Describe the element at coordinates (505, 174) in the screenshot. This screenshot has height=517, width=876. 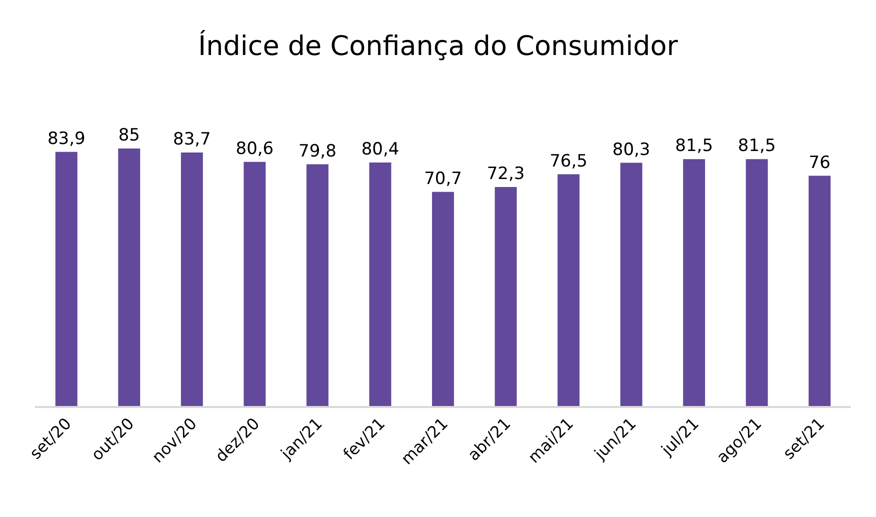
I see `data-label: 72,3` at that location.